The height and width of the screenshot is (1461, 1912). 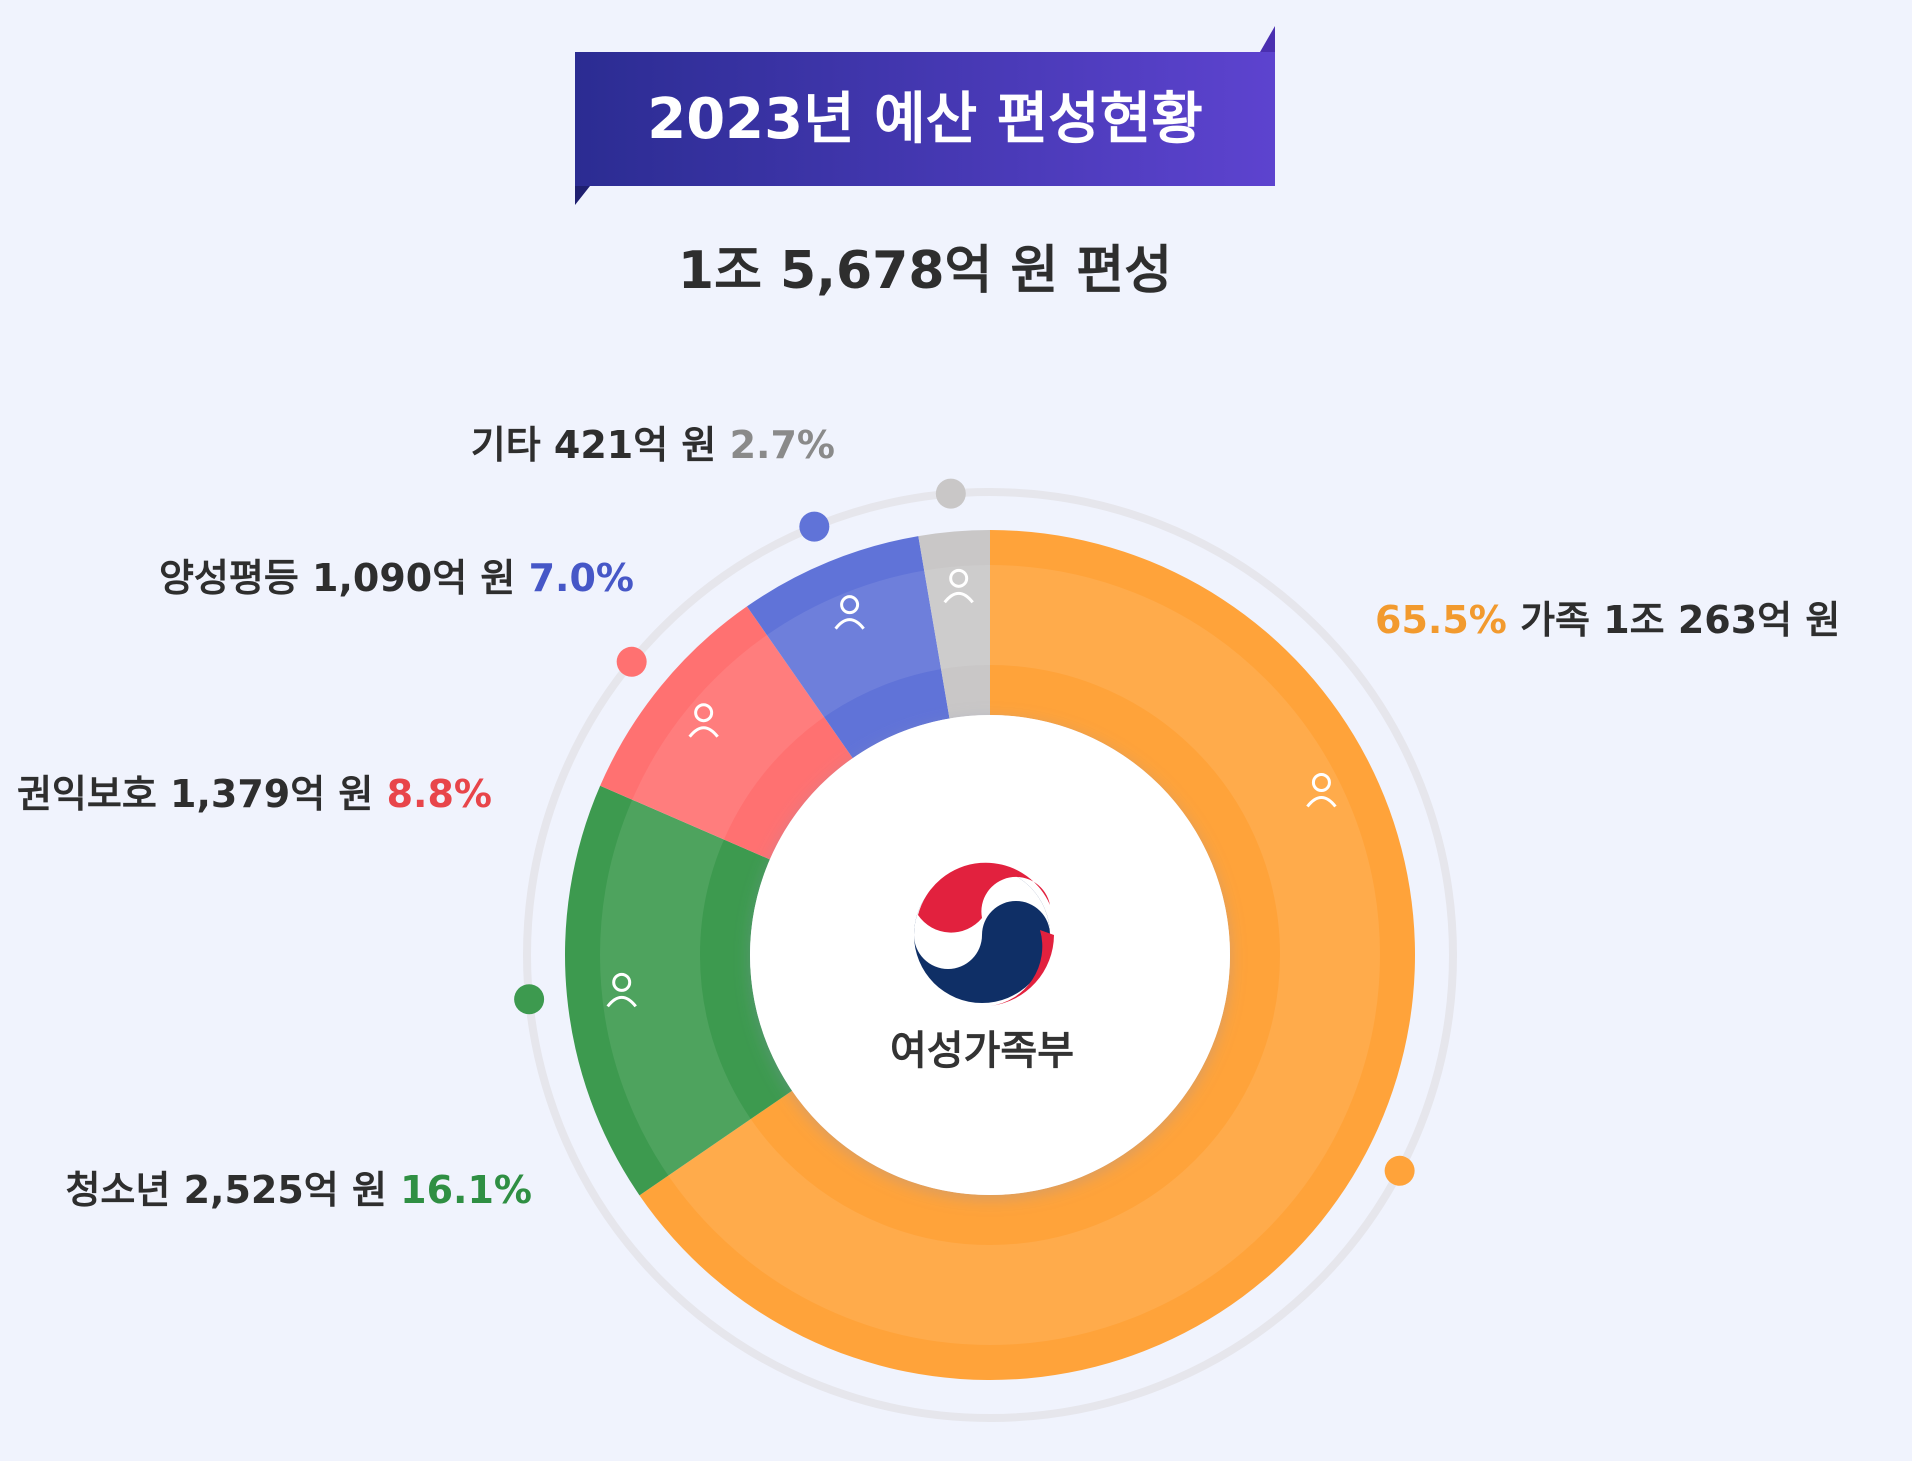 I want to click on slice-양성평등, so click(x=848, y=647).